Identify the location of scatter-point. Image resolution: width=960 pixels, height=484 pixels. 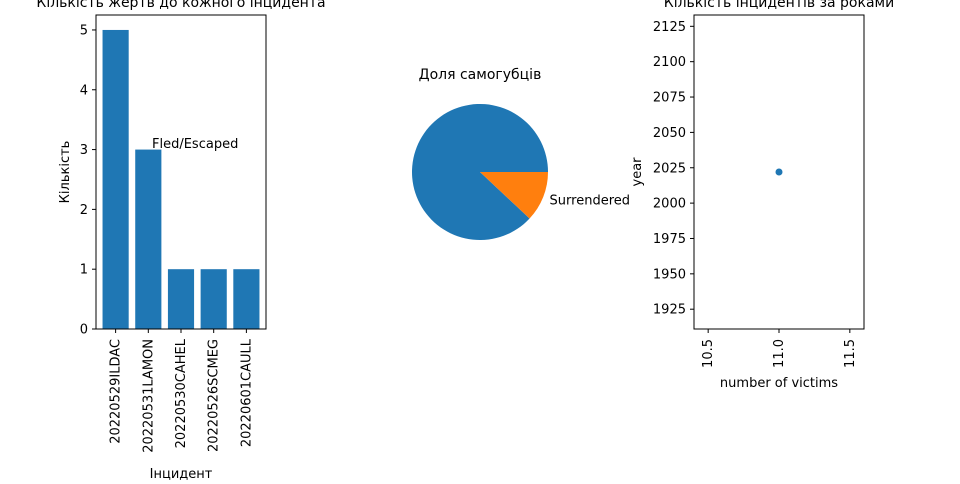
(779, 172).